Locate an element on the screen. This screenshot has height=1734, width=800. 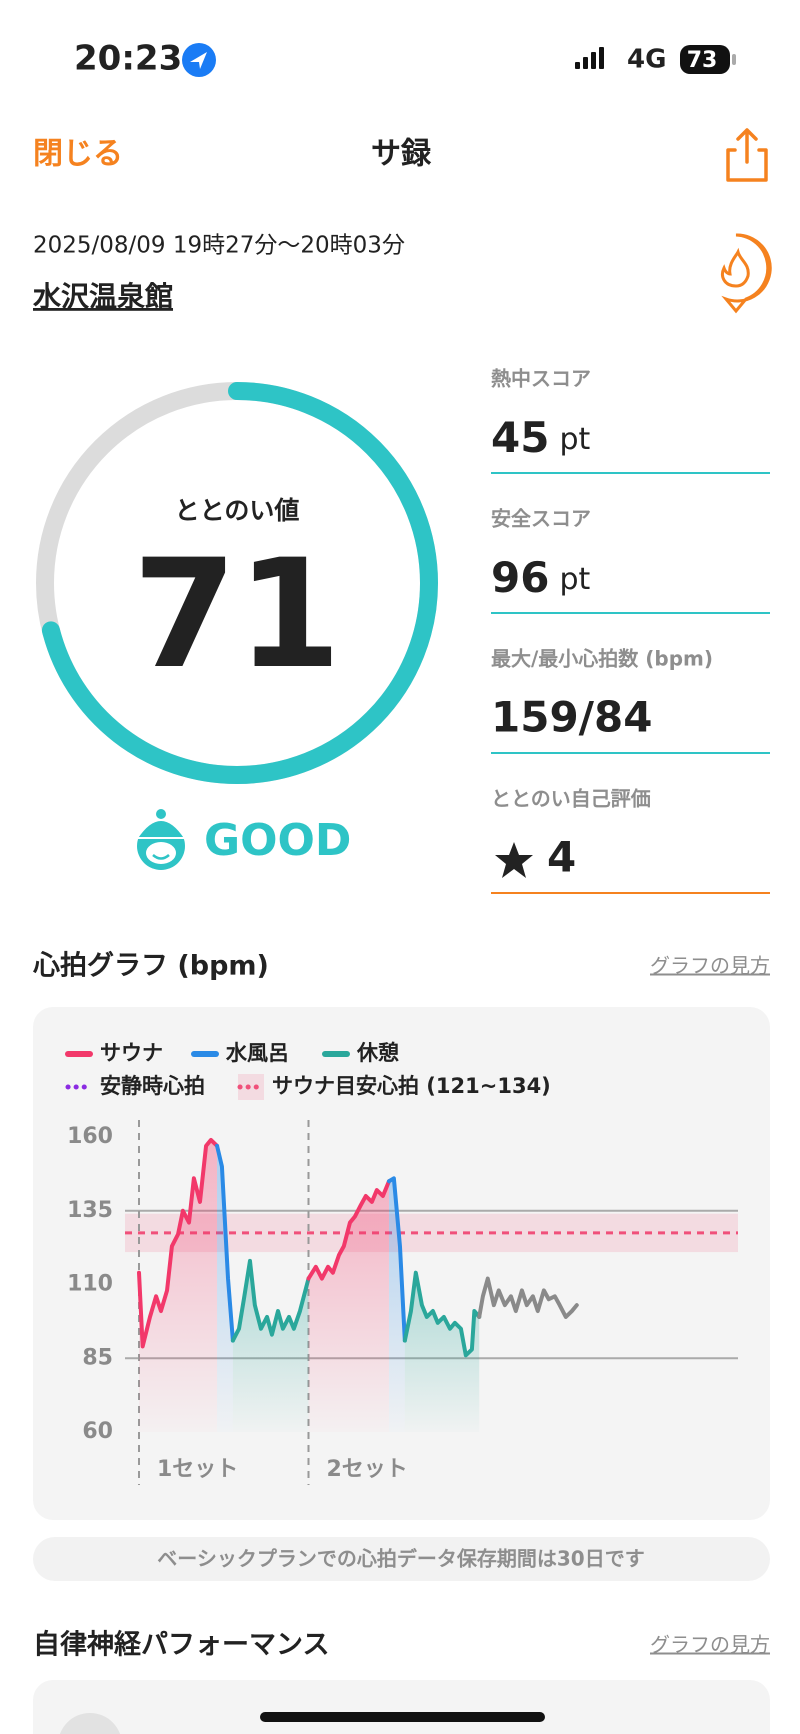
close-button: 閉じる is located at coordinates (78, 154).